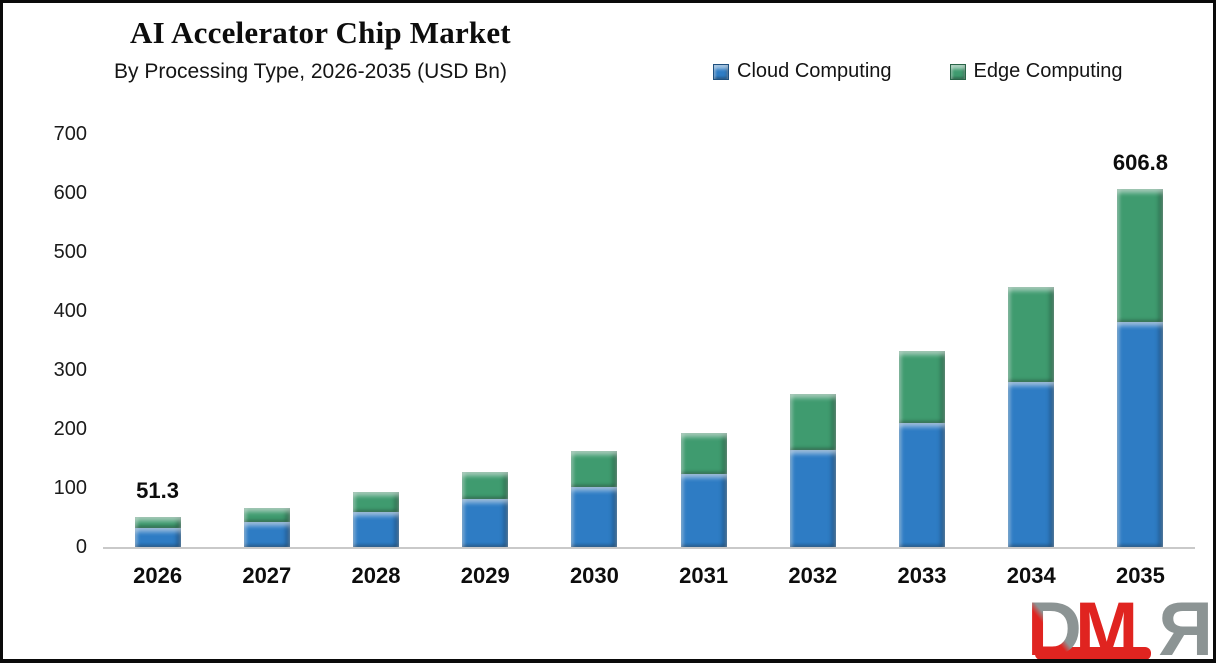  What do you see at coordinates (1140, 162) in the screenshot?
I see `data-label-2035: 606.8` at bounding box center [1140, 162].